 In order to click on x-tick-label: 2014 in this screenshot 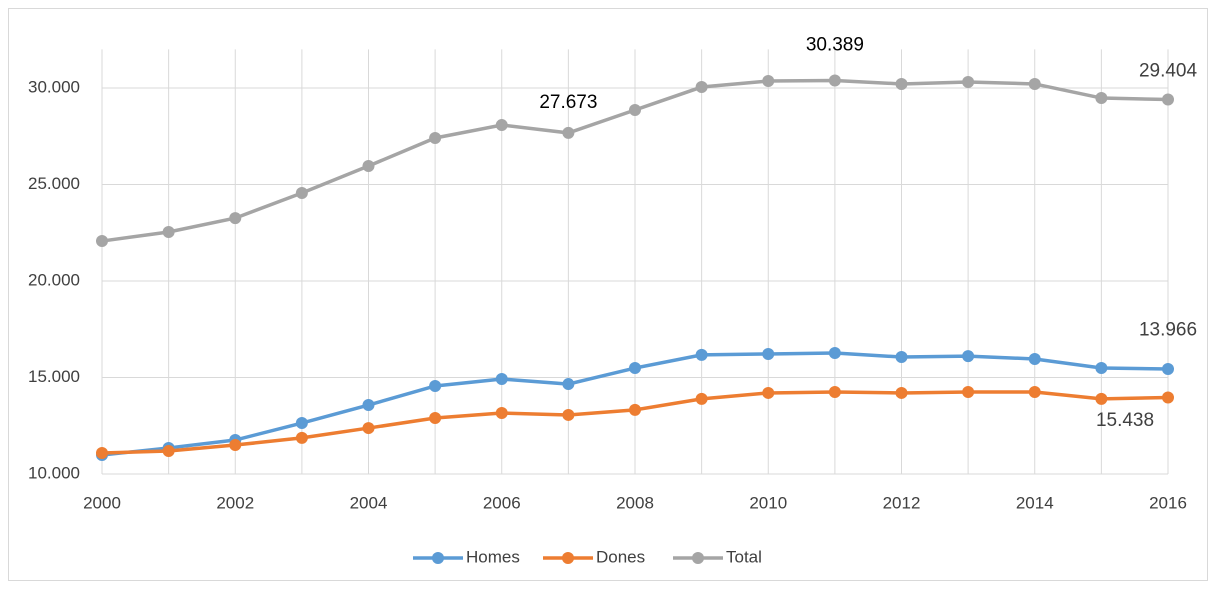, I will do `click(1035, 502)`.